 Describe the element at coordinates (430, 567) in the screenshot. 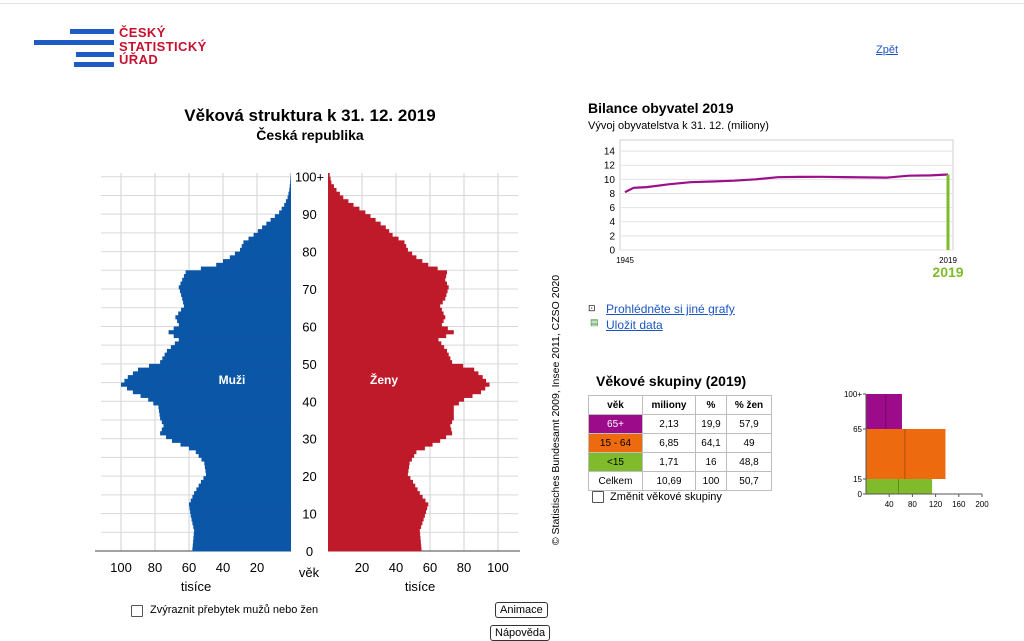

I see `female-x-tick: 60` at that location.